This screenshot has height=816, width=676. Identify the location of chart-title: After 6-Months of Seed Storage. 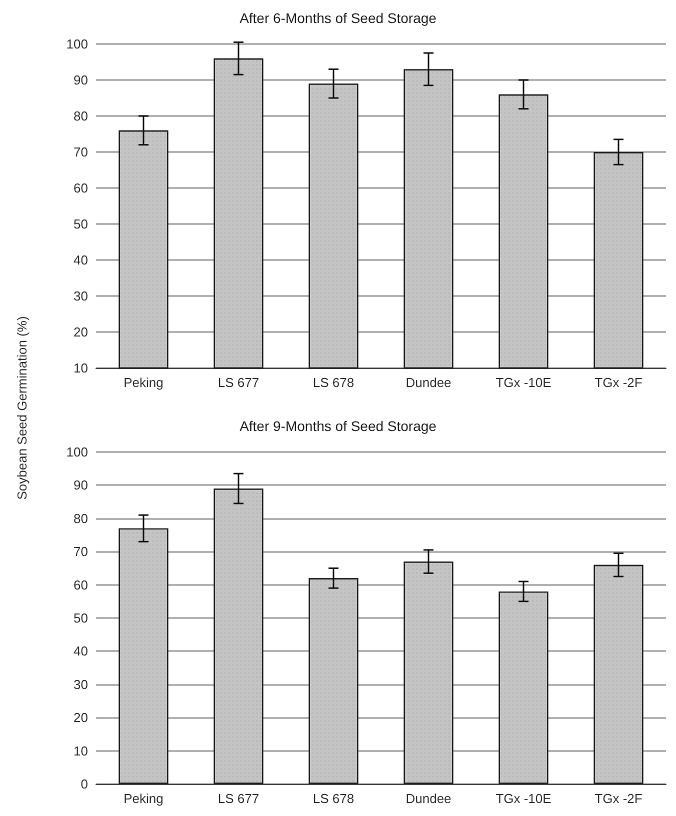
(338, 18).